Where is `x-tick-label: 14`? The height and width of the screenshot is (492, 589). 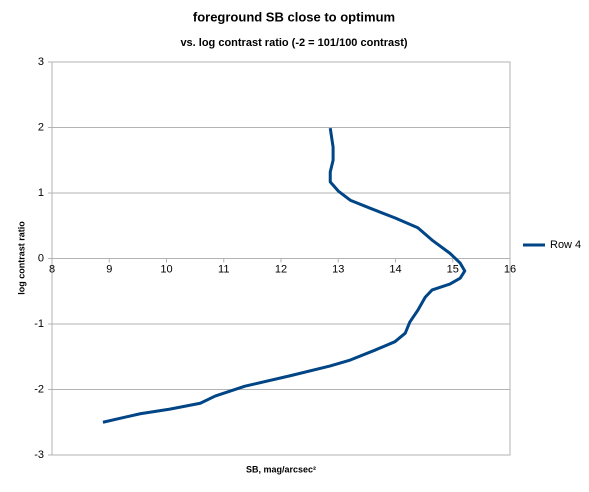
x-tick-label: 14 is located at coordinates (395, 269).